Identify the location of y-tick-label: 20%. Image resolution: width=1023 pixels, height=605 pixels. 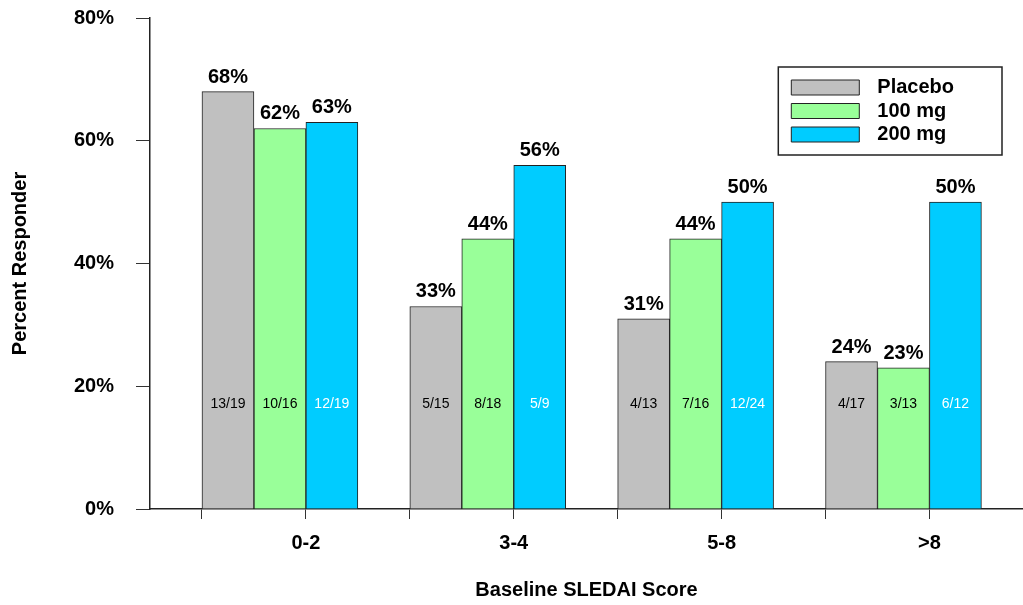
(94, 384).